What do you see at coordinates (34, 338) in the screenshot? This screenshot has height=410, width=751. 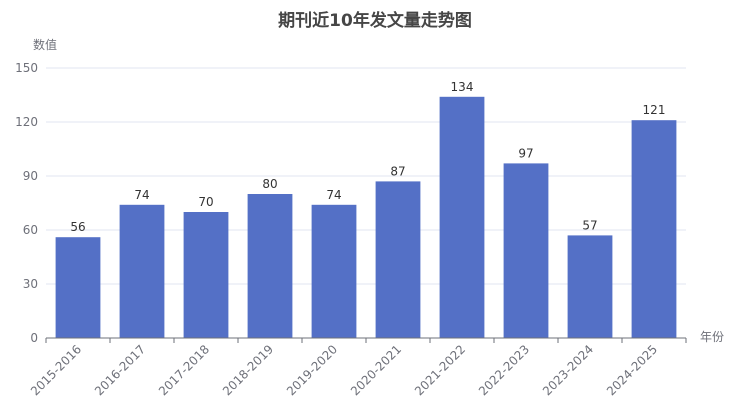 I see `y-tick-label: 0` at bounding box center [34, 338].